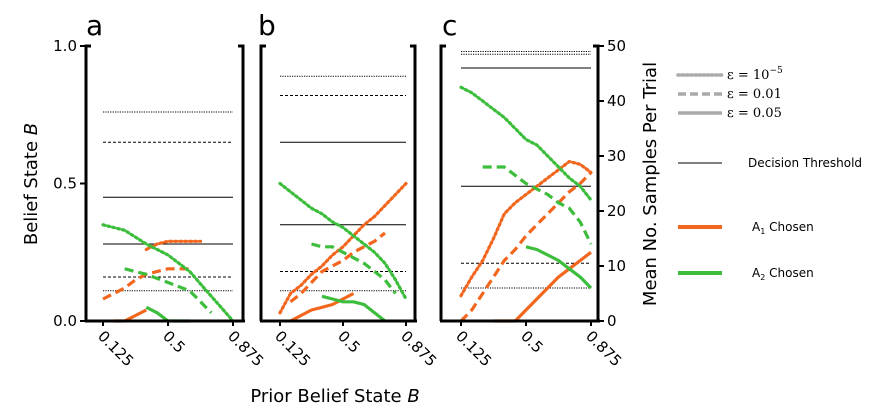 The width and height of the screenshot is (887, 408). What do you see at coordinates (65, 184) in the screenshot?
I see `y-tick-label: 0.5` at bounding box center [65, 184].